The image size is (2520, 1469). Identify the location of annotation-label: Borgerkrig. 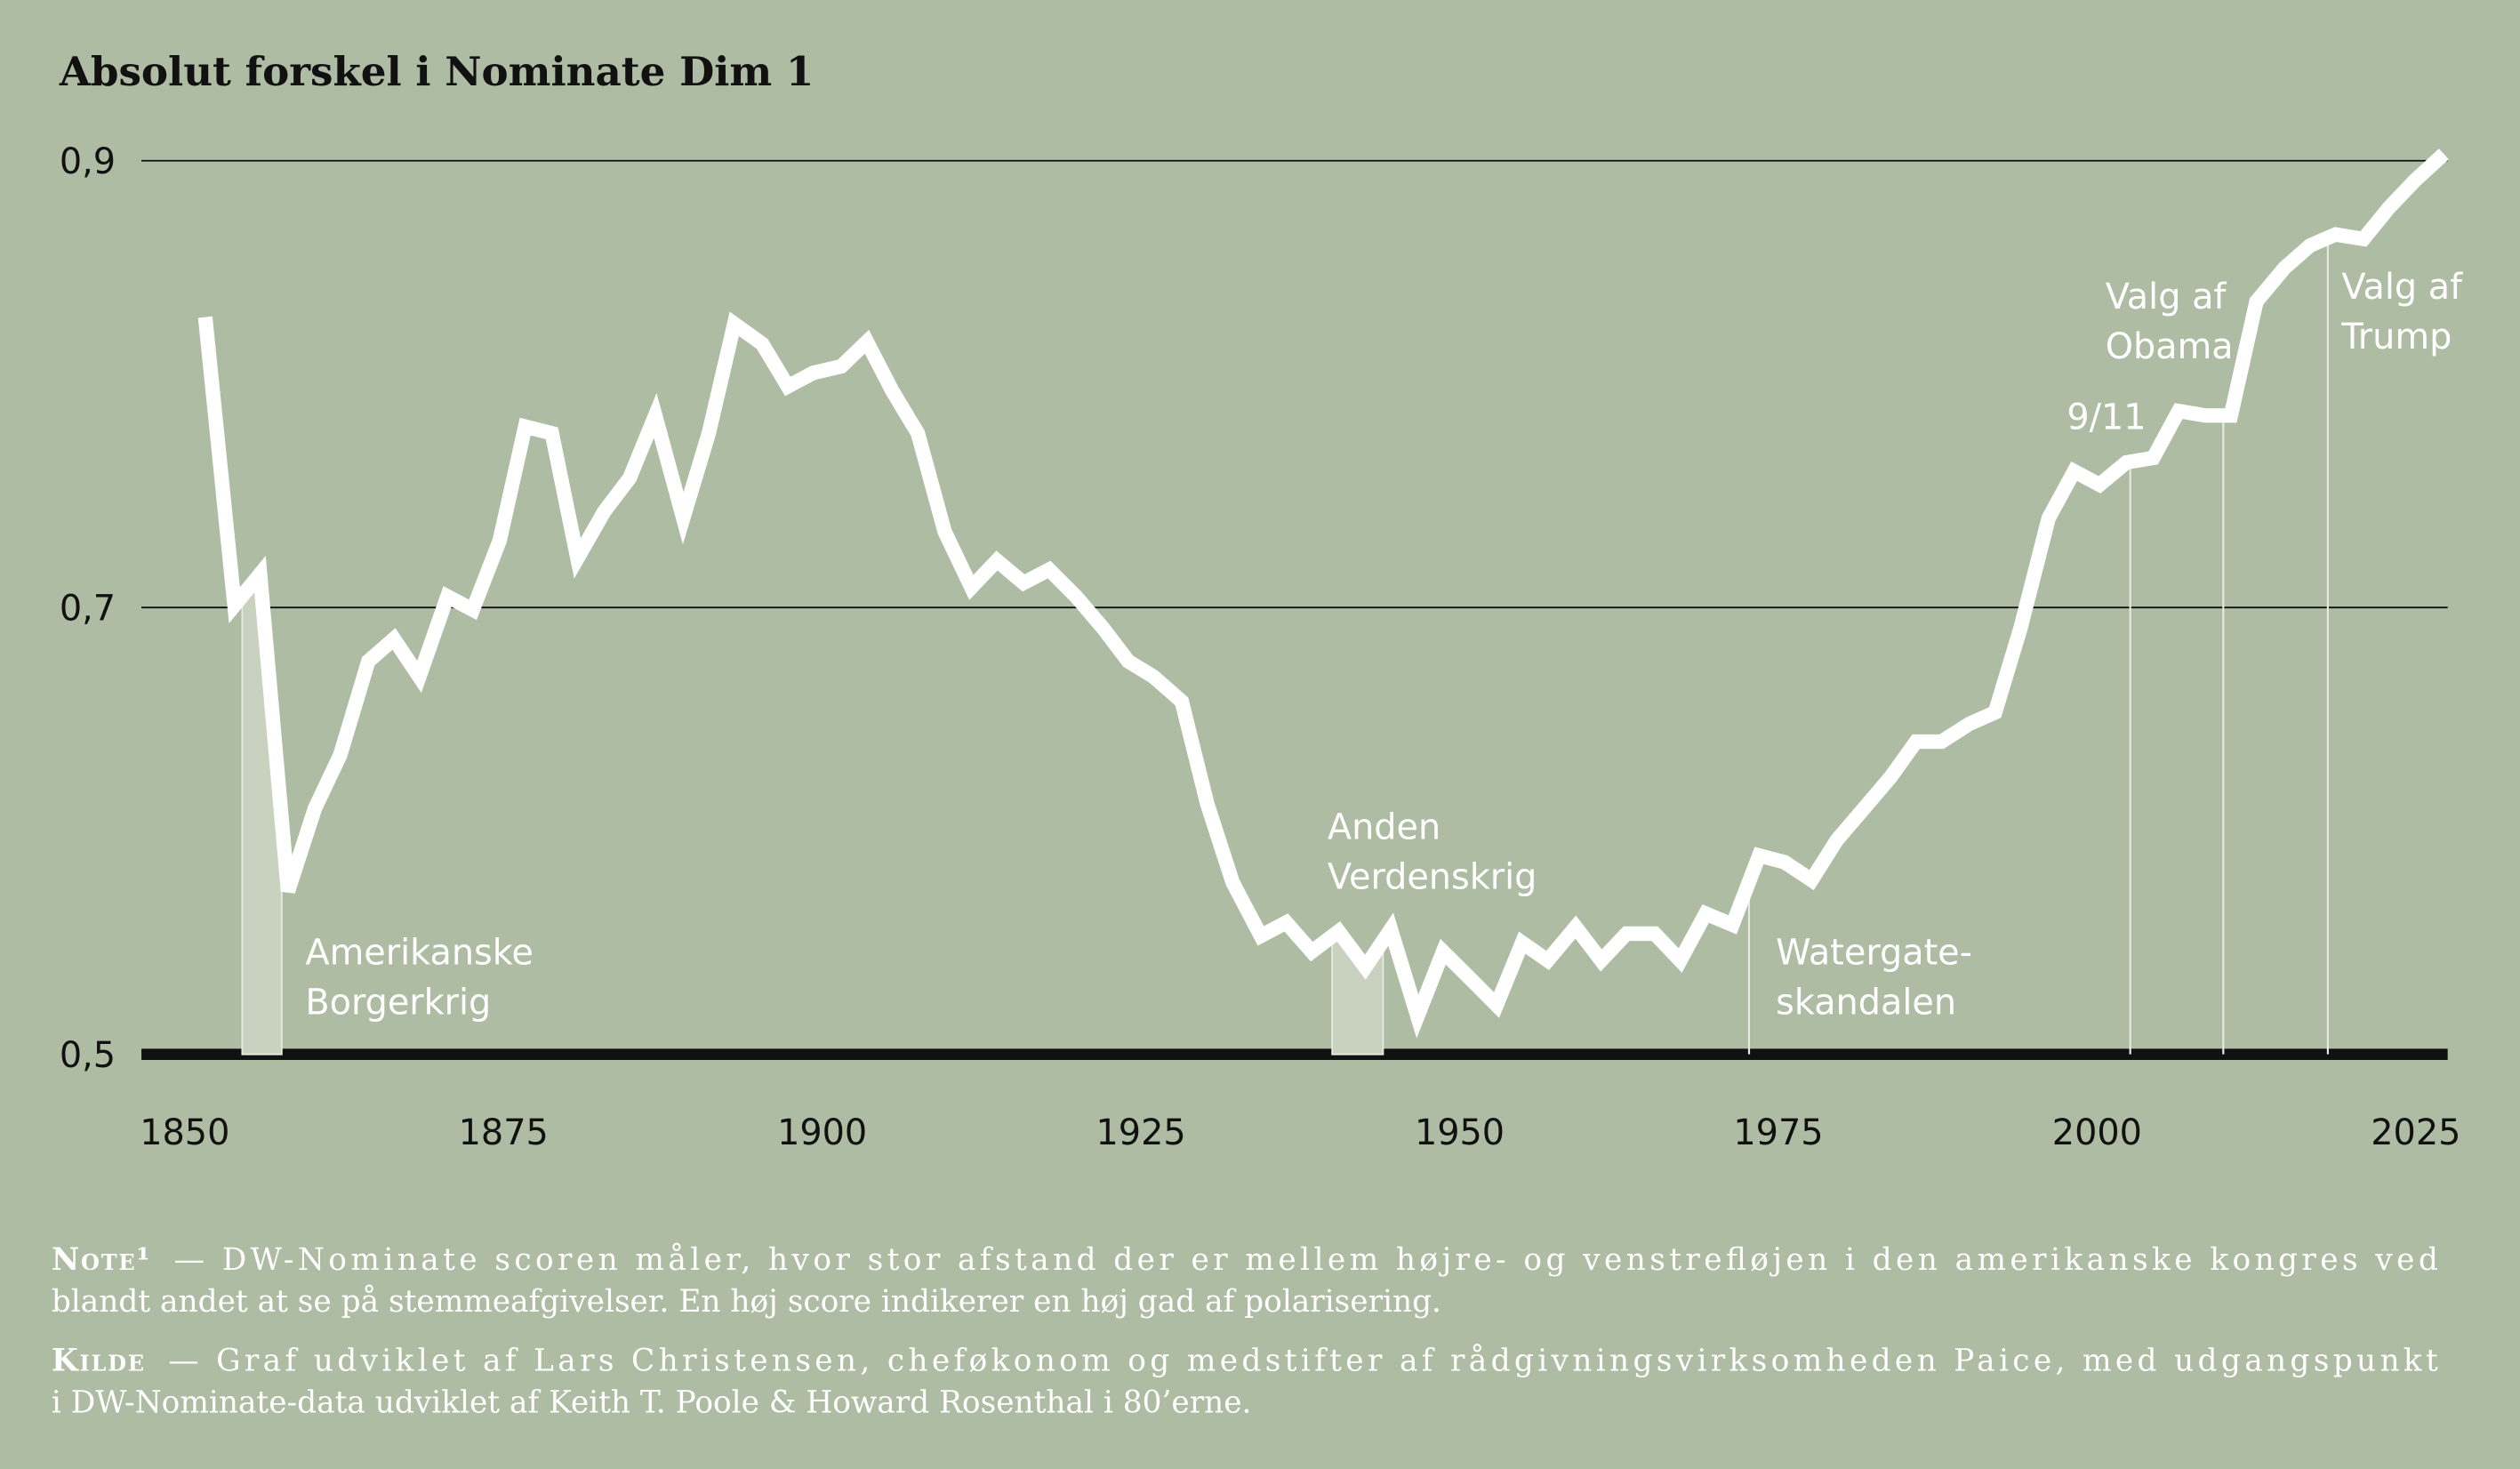
(398, 1002).